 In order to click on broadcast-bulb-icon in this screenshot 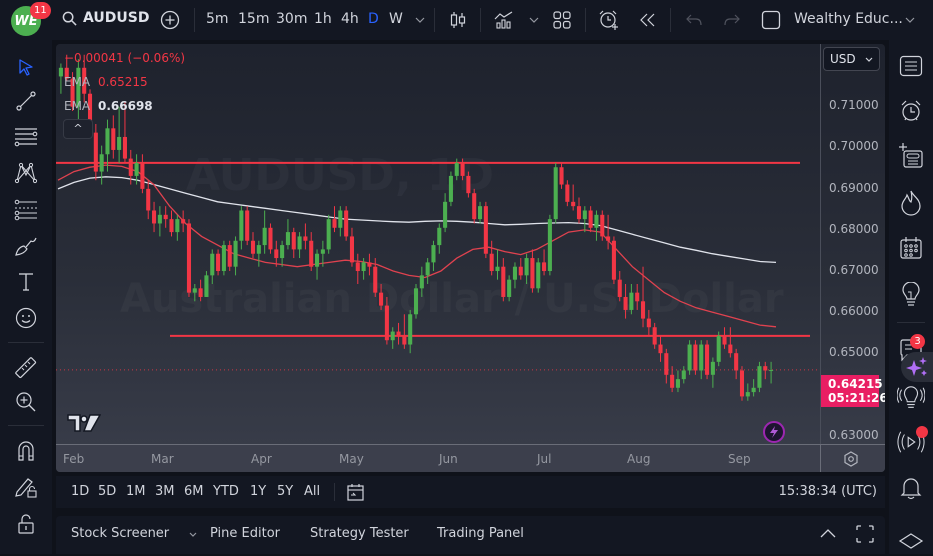, I will do `click(911, 397)`.